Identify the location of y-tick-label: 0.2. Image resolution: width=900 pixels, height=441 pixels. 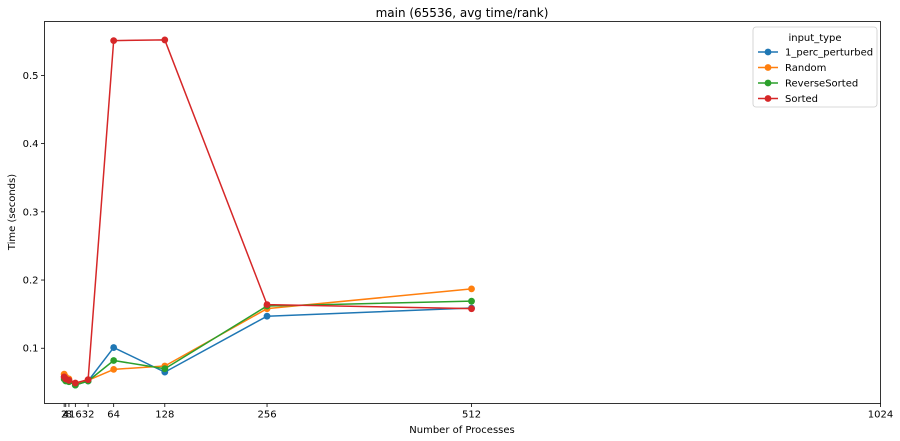
(31, 281).